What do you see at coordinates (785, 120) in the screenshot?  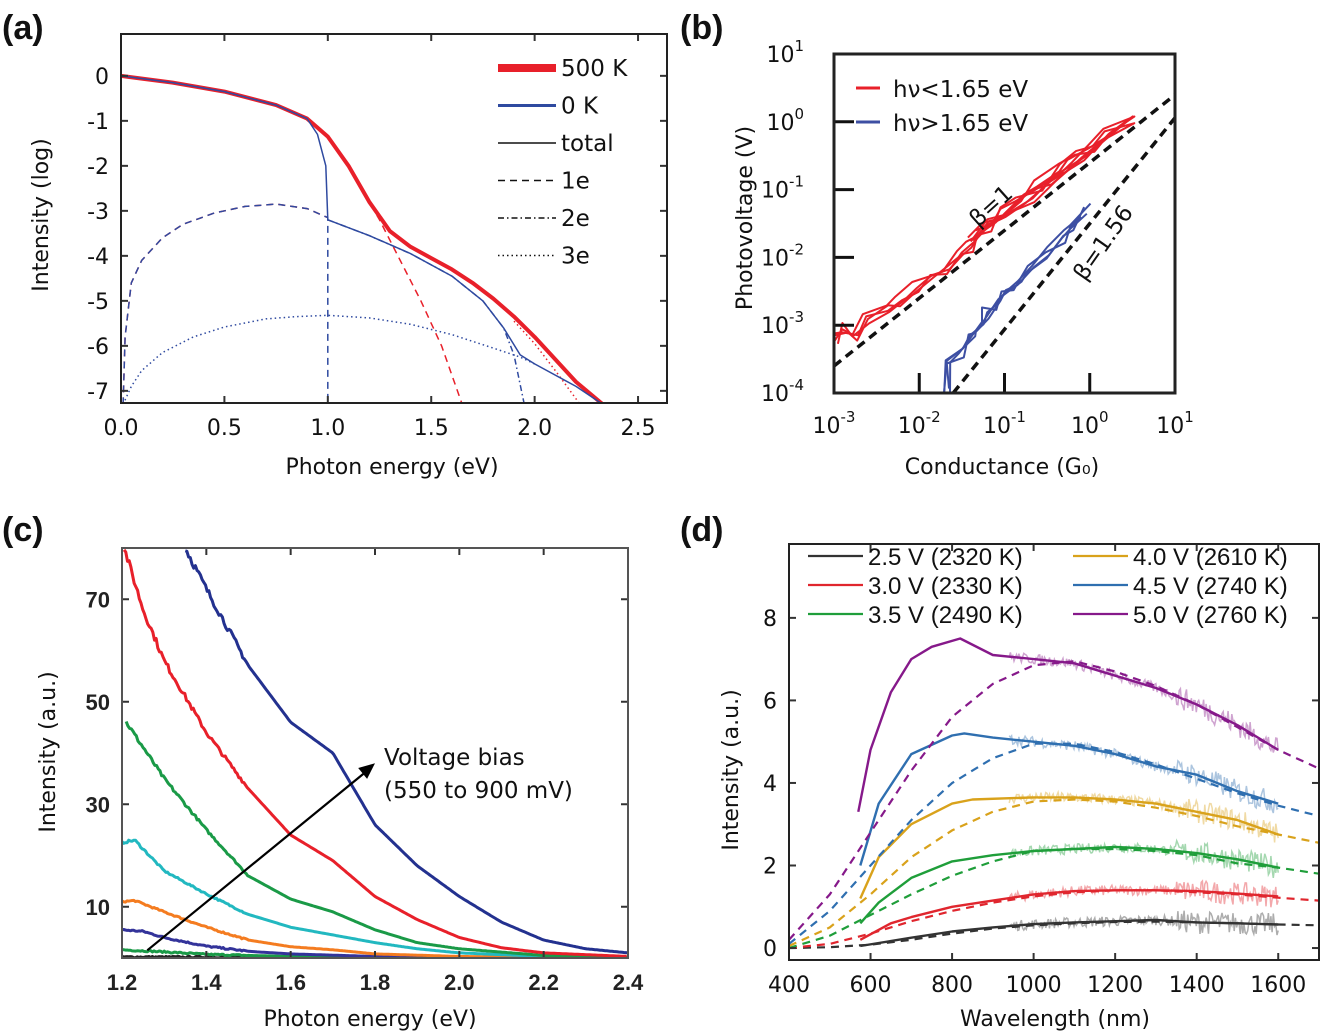 I see `y-tick-label: 10⁰` at bounding box center [785, 120].